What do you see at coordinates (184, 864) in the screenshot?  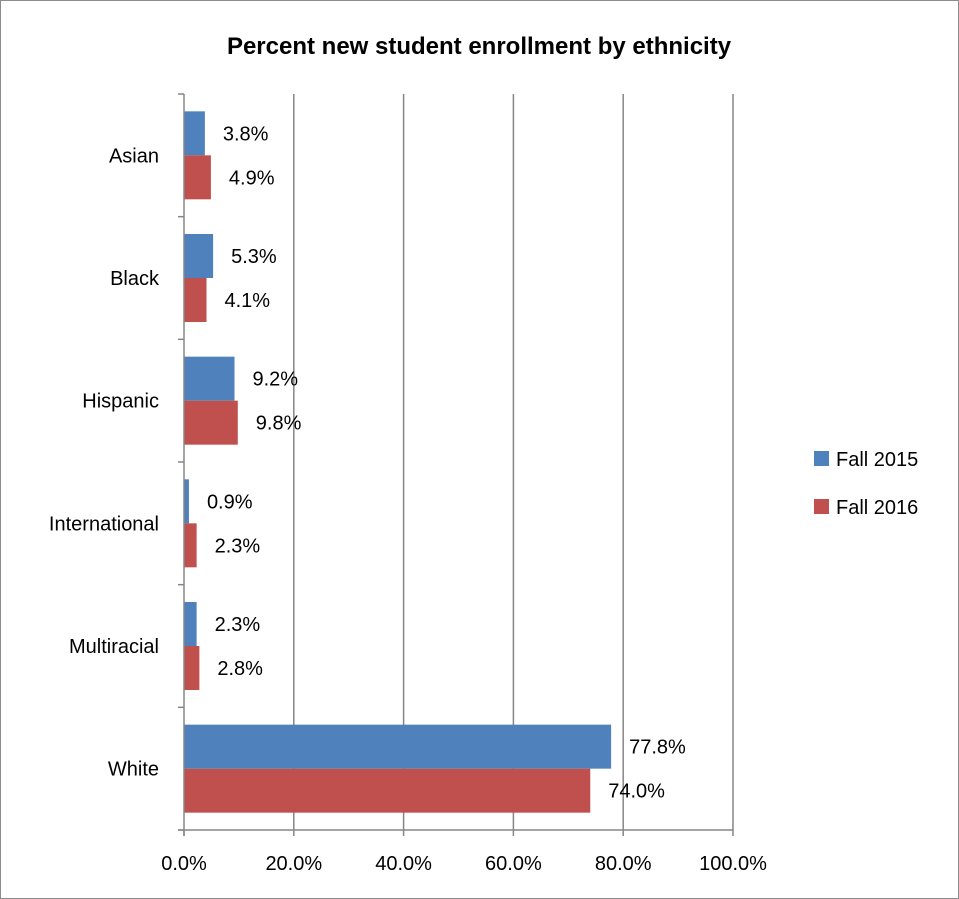 I see `x-tick-label: 0.0%` at bounding box center [184, 864].